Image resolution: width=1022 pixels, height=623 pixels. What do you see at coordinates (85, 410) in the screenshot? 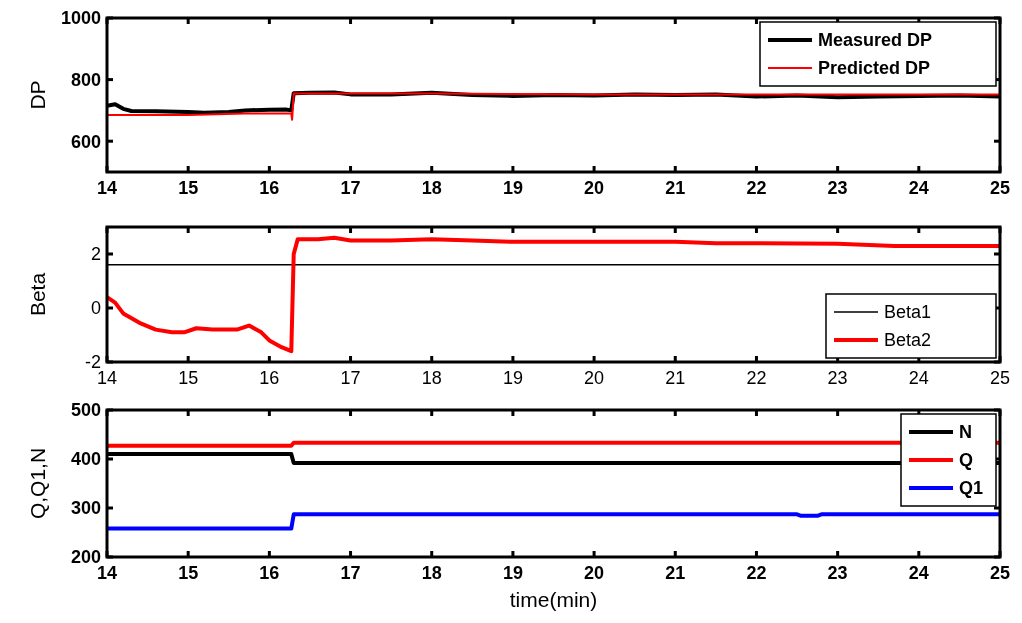
I see `y-tick-label: 500` at bounding box center [85, 410].